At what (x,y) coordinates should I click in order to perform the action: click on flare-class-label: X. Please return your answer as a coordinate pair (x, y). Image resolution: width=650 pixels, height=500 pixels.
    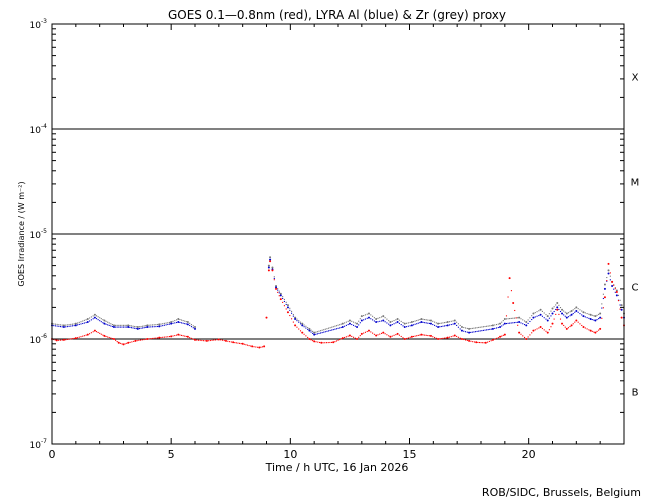
    Looking at the image, I should click on (635, 78).